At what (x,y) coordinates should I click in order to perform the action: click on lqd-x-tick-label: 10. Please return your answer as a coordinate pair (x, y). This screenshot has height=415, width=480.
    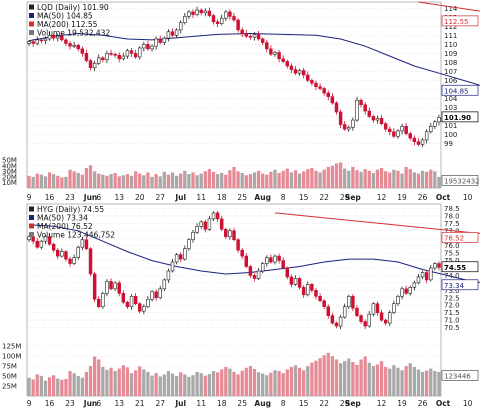
    Looking at the image, I should click on (468, 197).